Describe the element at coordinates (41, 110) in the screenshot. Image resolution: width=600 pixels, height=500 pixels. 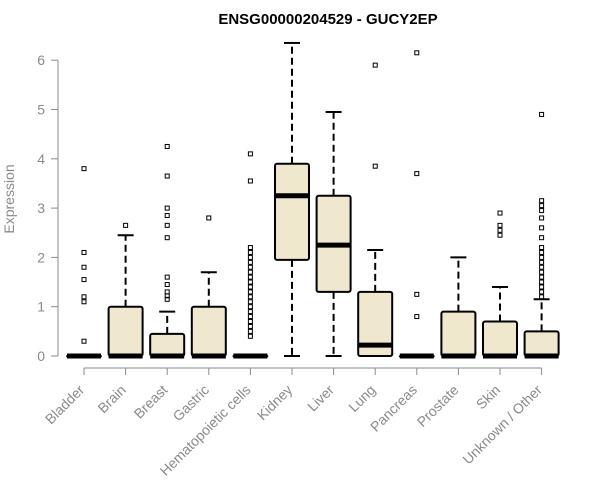
I see `y-tick-label: 5` at that location.